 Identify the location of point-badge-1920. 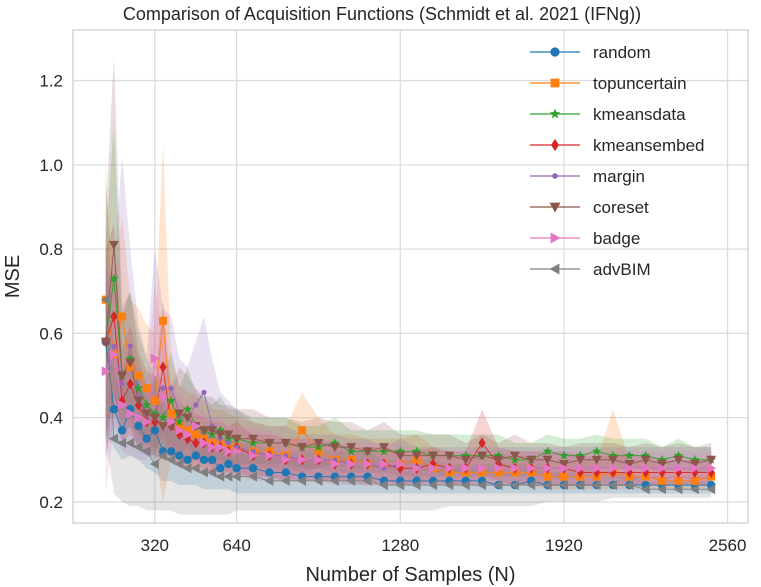
(564, 468).